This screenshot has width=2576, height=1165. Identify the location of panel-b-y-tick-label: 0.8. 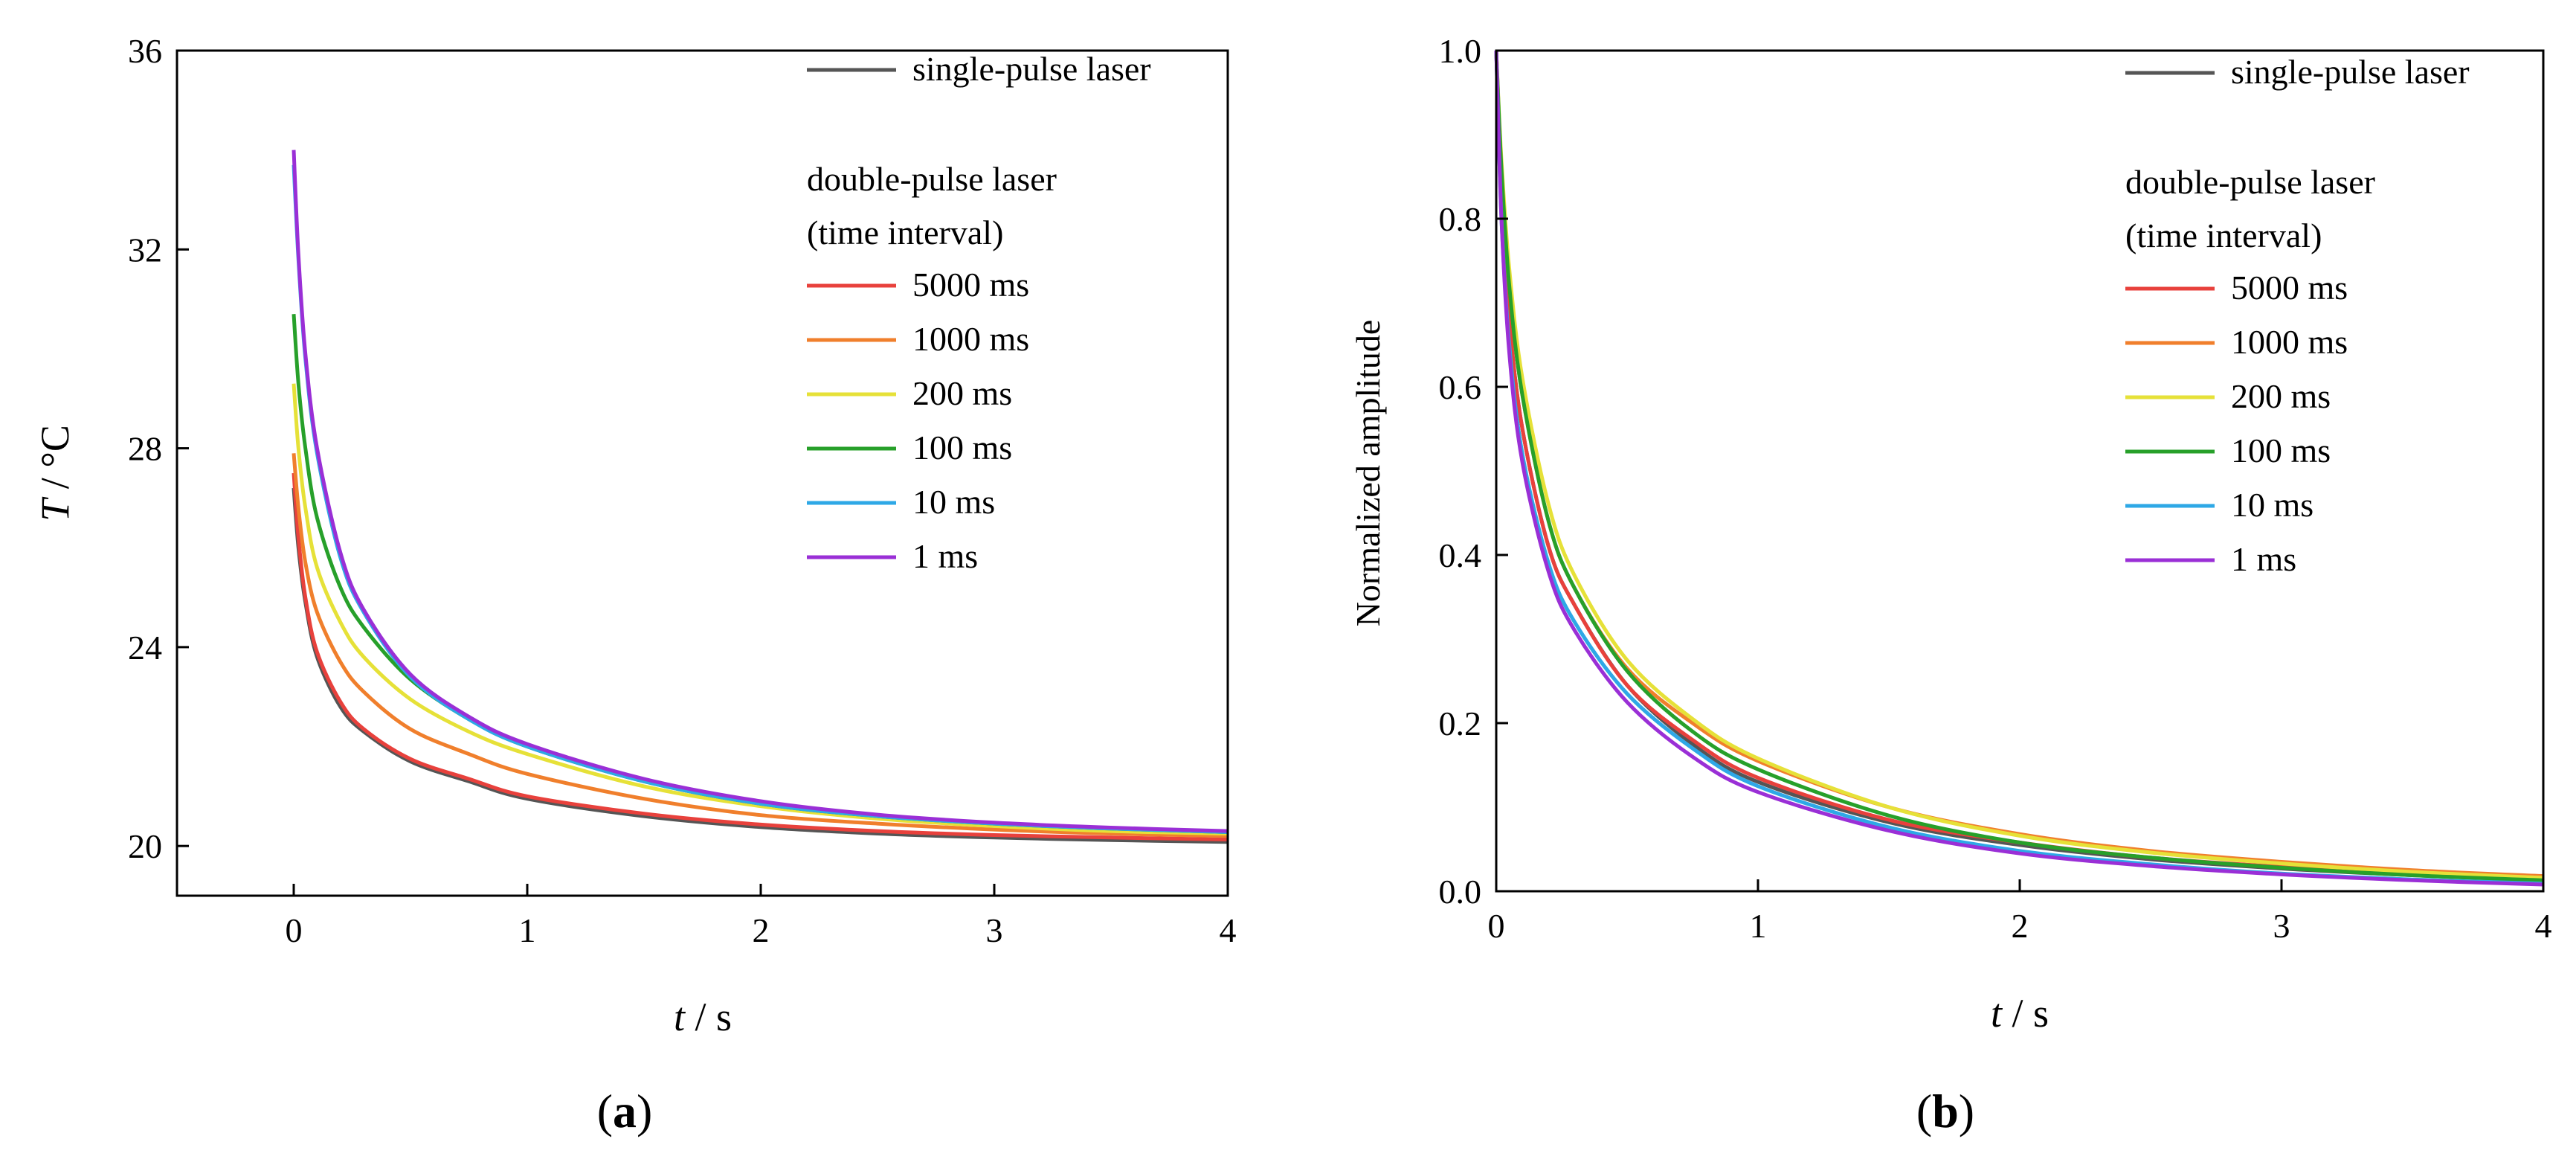
(1460, 219).